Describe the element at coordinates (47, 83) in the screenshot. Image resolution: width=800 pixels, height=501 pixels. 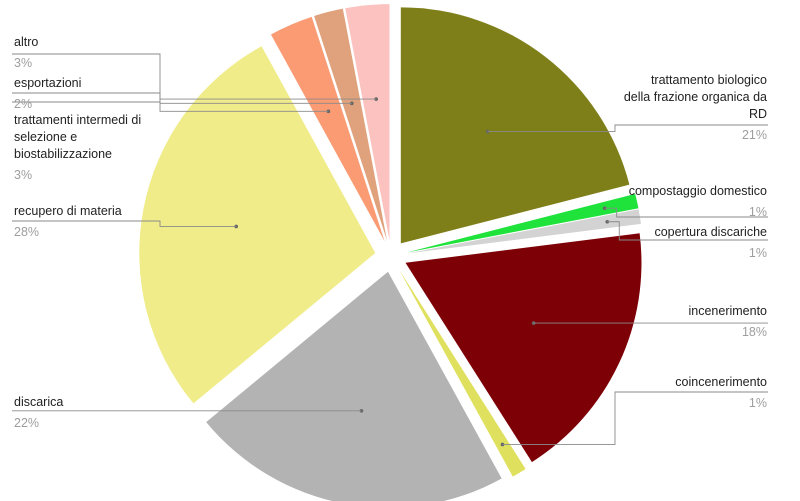
I see `slice-label: esportazioni` at that location.